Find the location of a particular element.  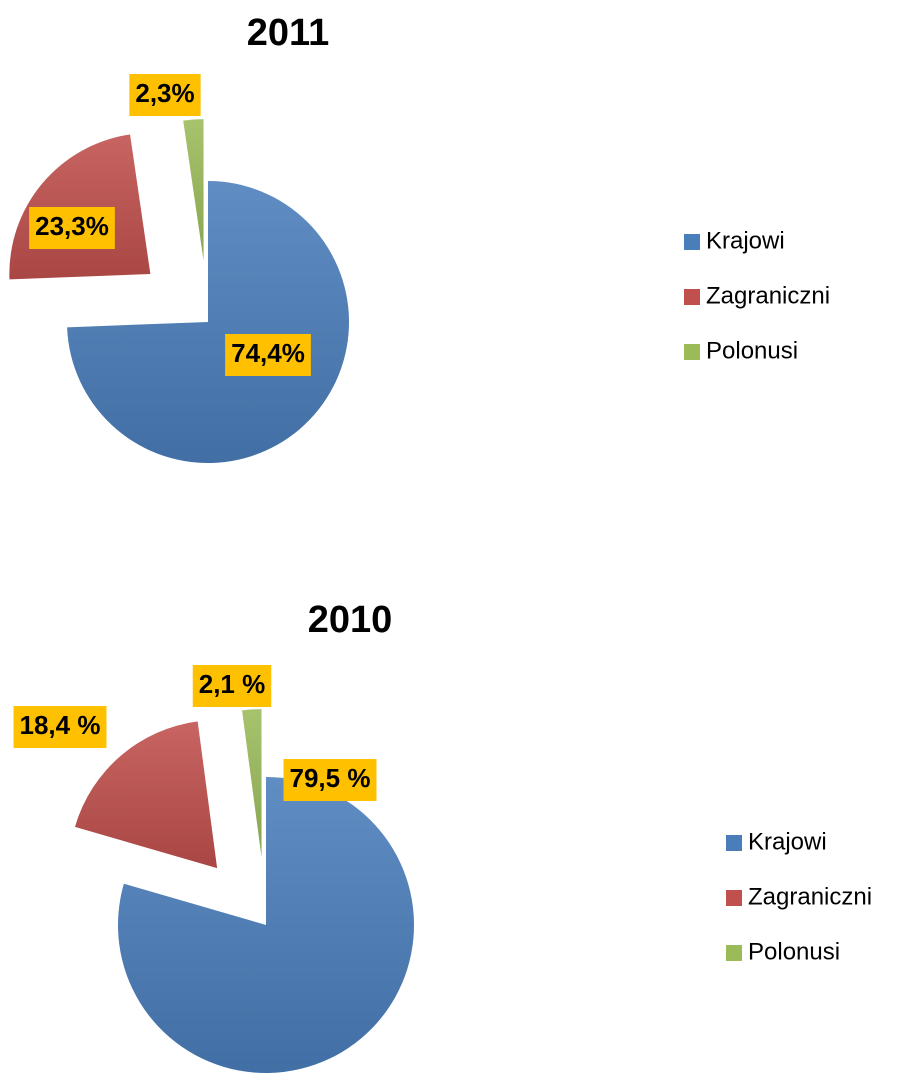

data-label: 18,4 % is located at coordinates (60, 725).